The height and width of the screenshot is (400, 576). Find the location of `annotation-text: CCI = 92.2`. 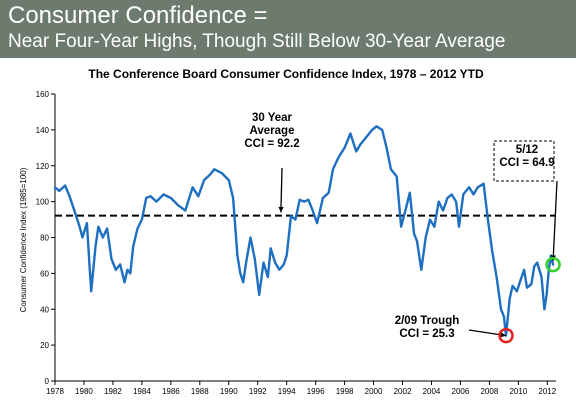

annotation-text: CCI = 92.2 is located at coordinates (271, 144).